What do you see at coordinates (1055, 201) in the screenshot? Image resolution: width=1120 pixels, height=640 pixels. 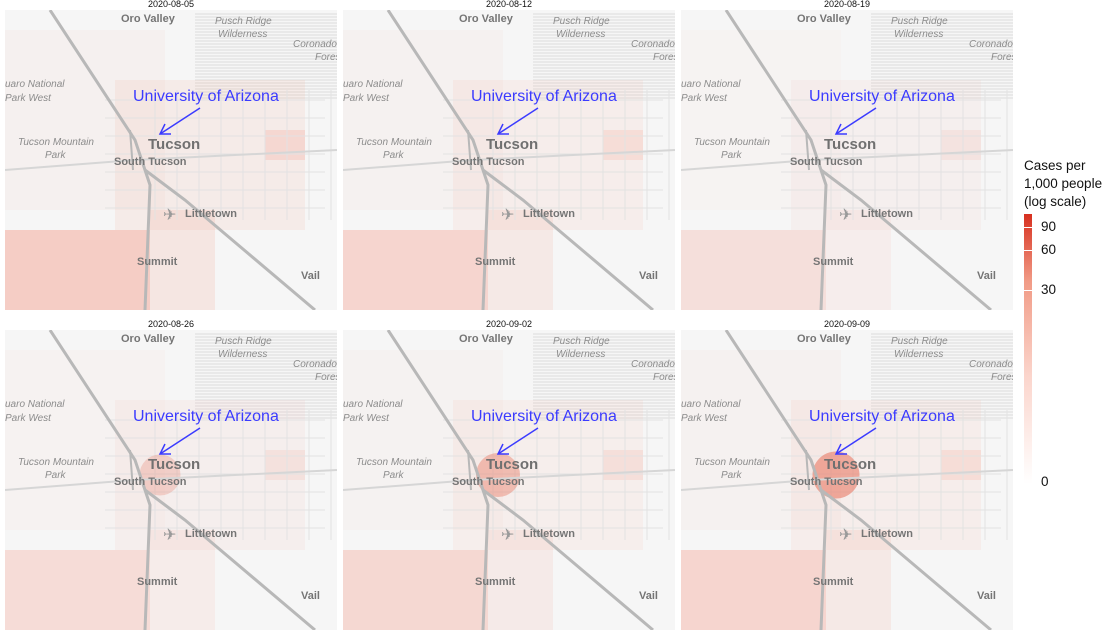 I see `legend-title-line-3: (log scale)` at bounding box center [1055, 201].